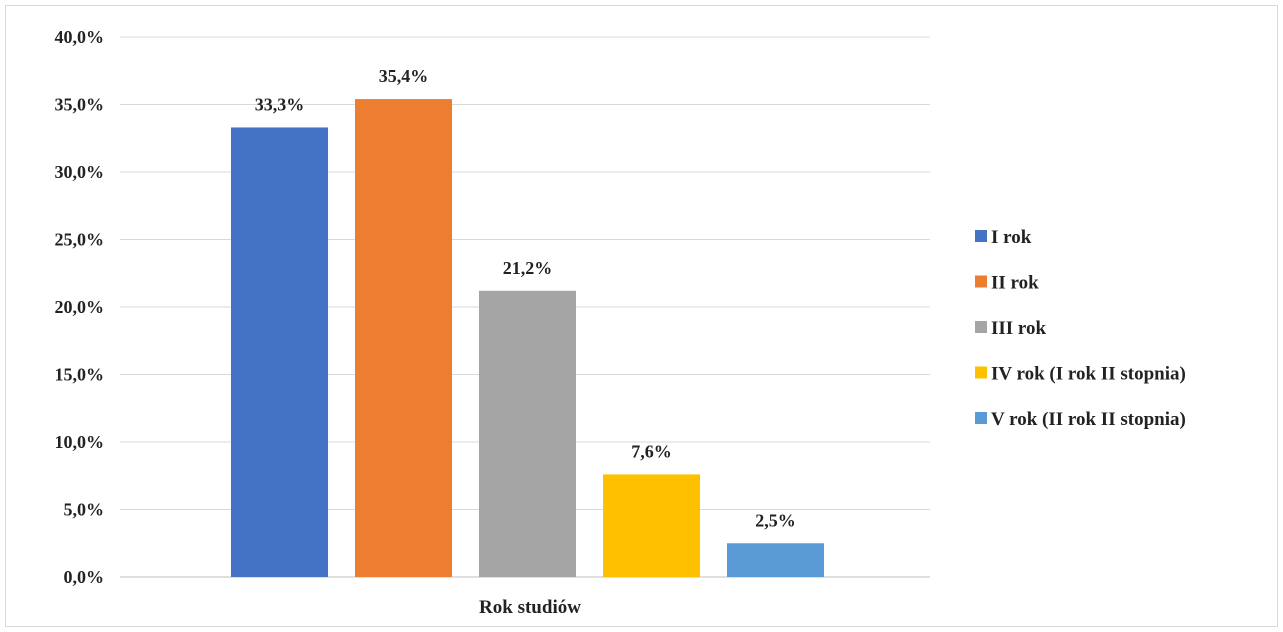 The width and height of the screenshot is (1283, 632). What do you see at coordinates (280, 104) in the screenshot?
I see `data-label-1: 33,3%` at bounding box center [280, 104].